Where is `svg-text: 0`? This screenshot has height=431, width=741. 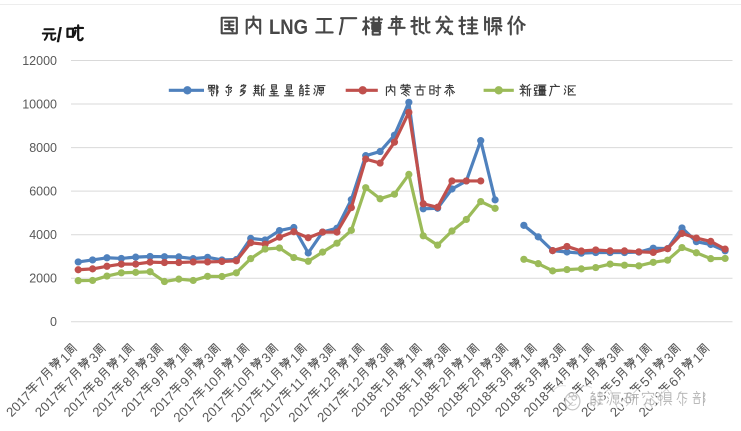 svg-text: 0 is located at coordinates (53, 322).